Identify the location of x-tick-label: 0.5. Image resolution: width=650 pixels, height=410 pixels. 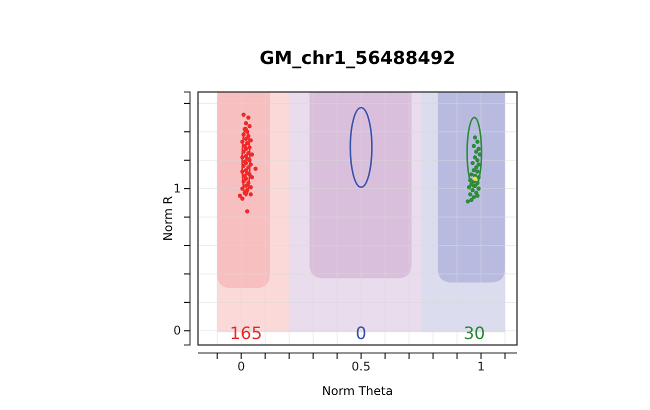
(361, 367).